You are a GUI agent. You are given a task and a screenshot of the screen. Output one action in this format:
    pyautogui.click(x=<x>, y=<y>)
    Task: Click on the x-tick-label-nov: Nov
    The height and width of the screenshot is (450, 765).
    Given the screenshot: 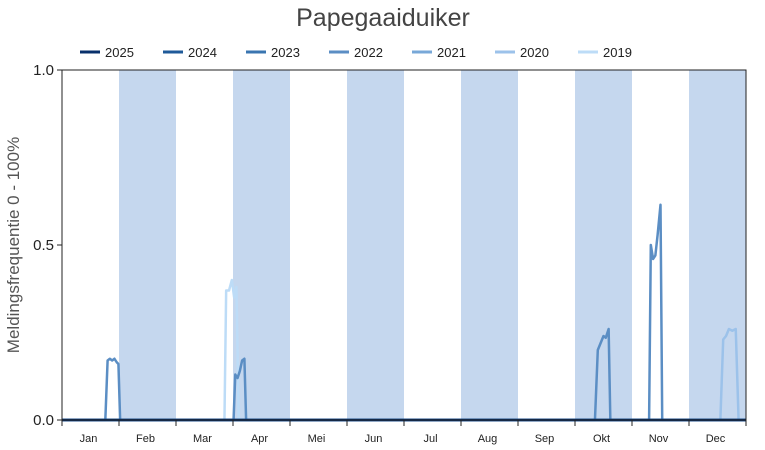 What is the action you would take?
    pyautogui.click(x=659, y=439)
    